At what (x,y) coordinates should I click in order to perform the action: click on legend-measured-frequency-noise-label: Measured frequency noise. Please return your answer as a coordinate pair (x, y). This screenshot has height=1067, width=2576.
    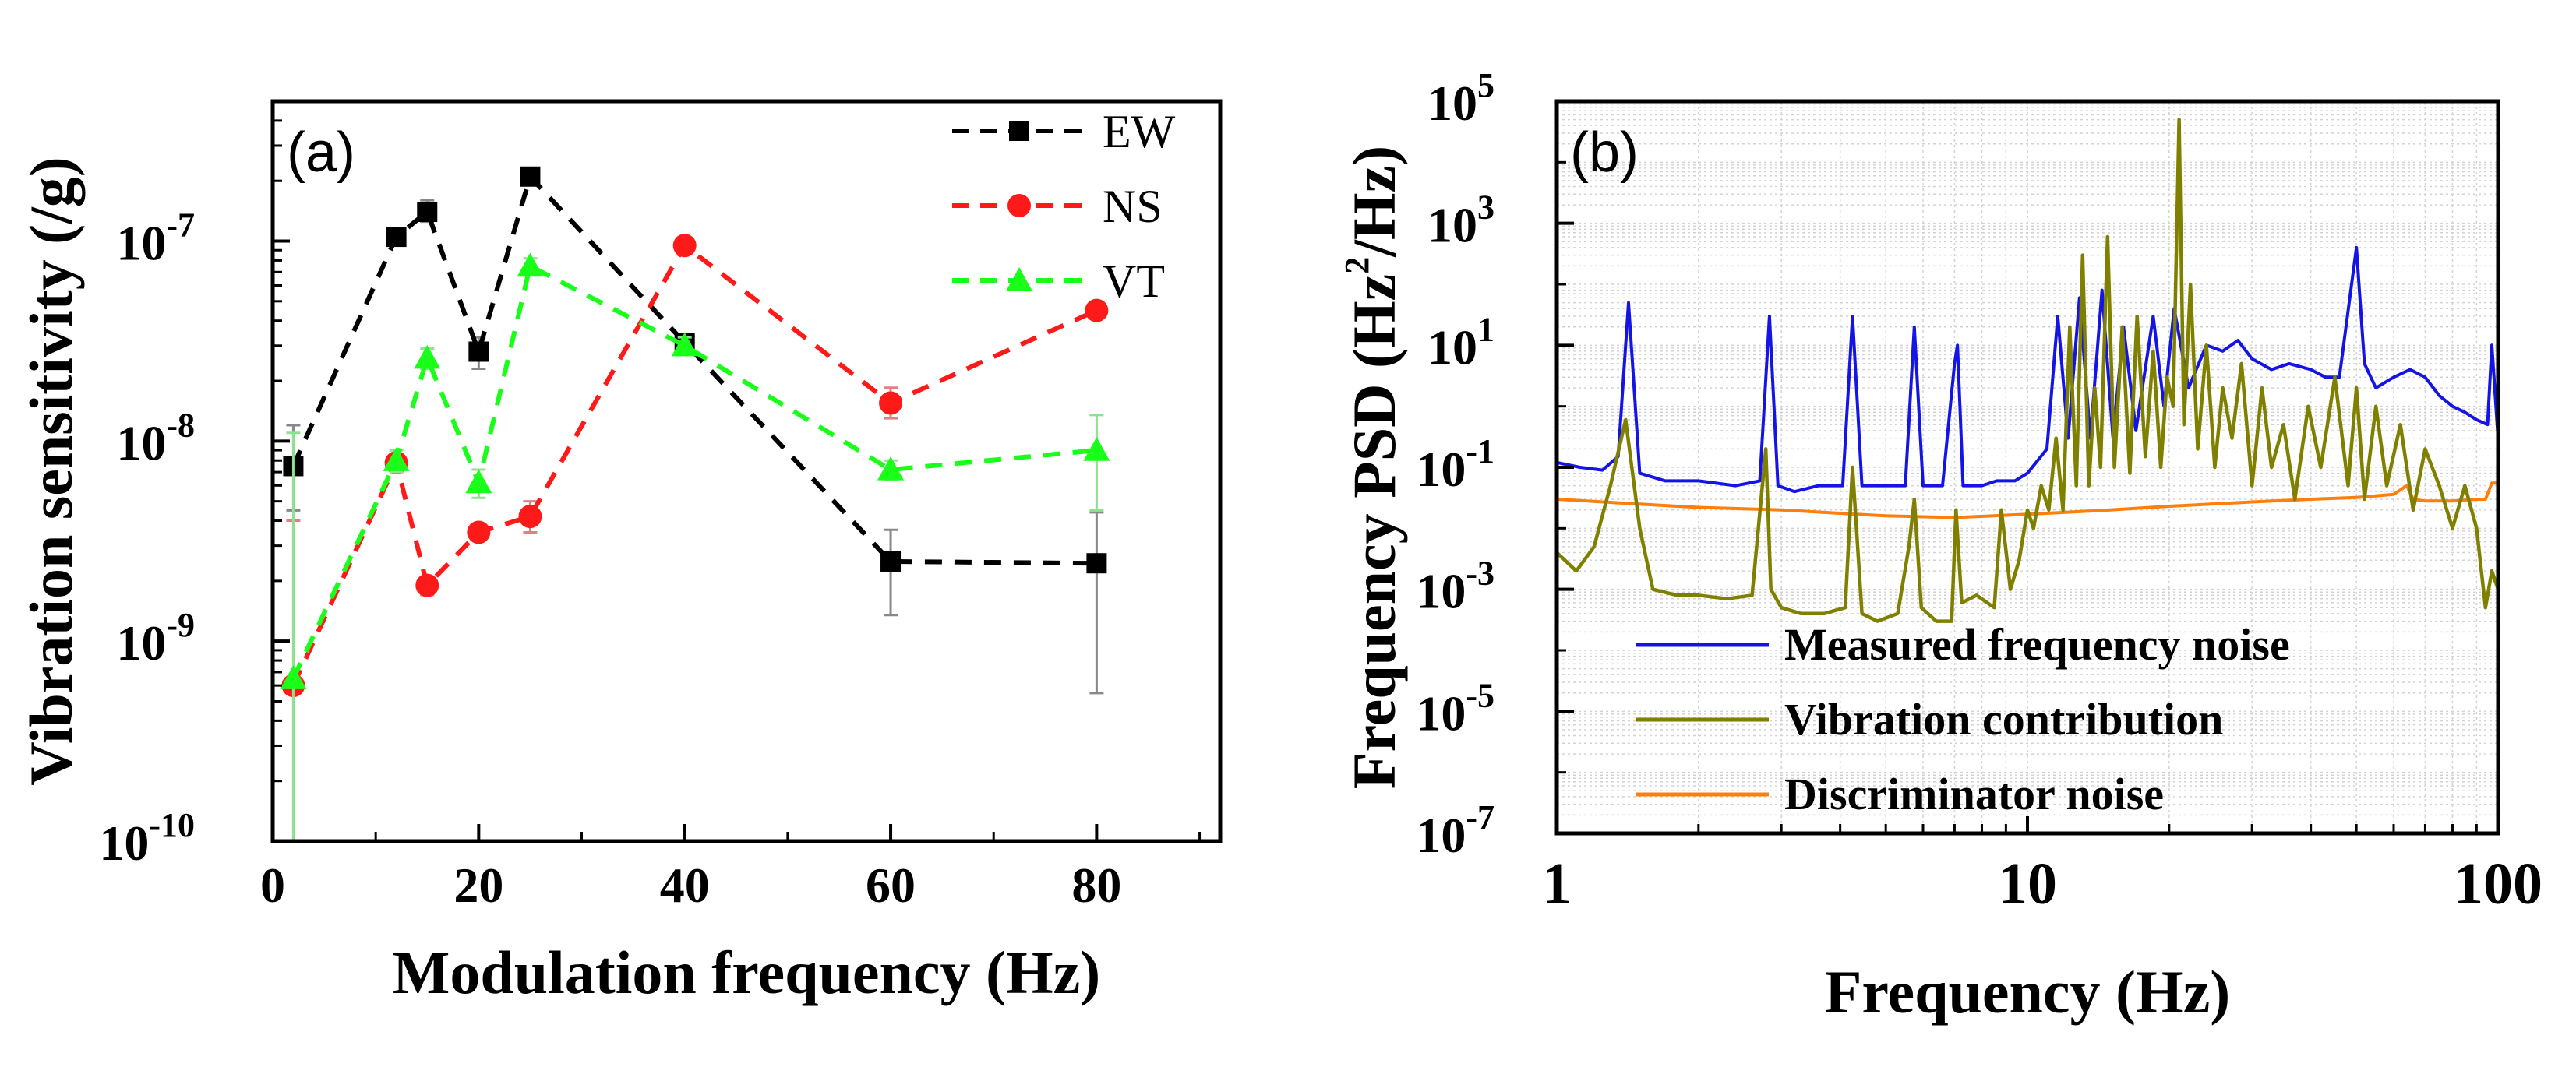
    Looking at the image, I should click on (2037, 645).